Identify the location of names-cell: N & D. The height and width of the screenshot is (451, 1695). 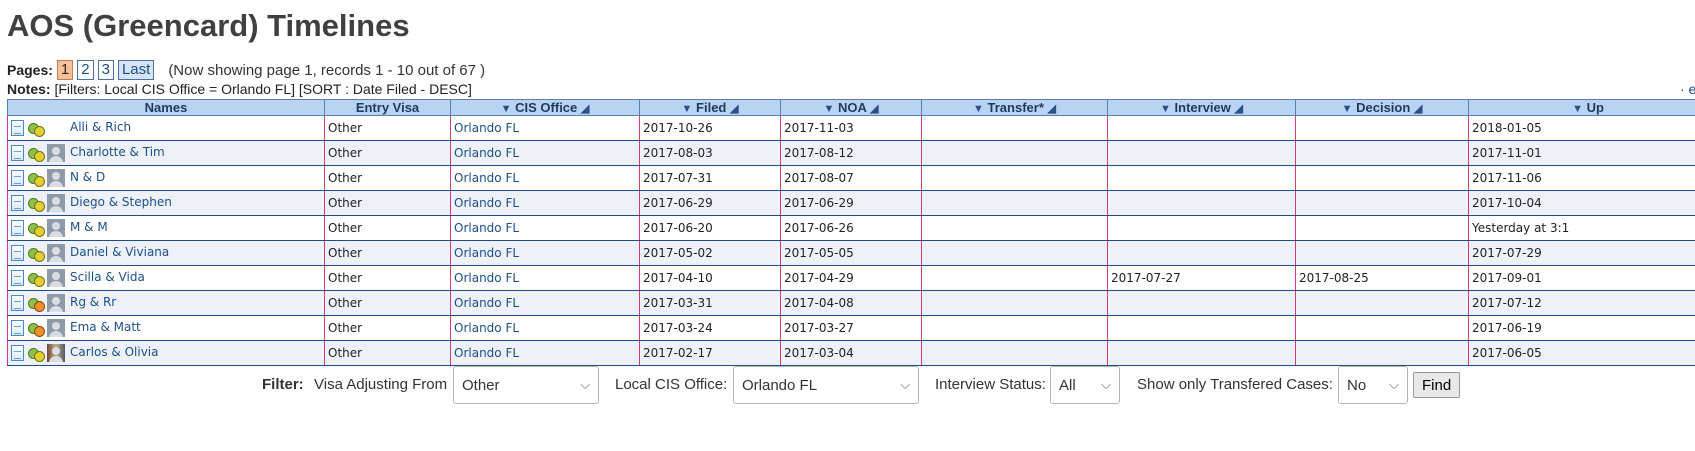
(166, 178).